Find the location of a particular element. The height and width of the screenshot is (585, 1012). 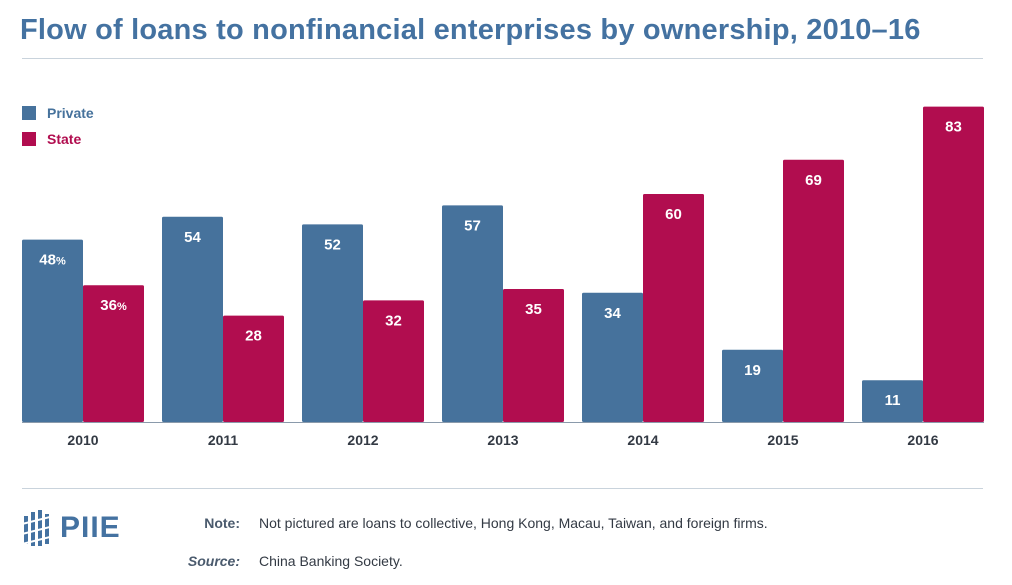

data-label-private-2016: 11 is located at coordinates (893, 400).